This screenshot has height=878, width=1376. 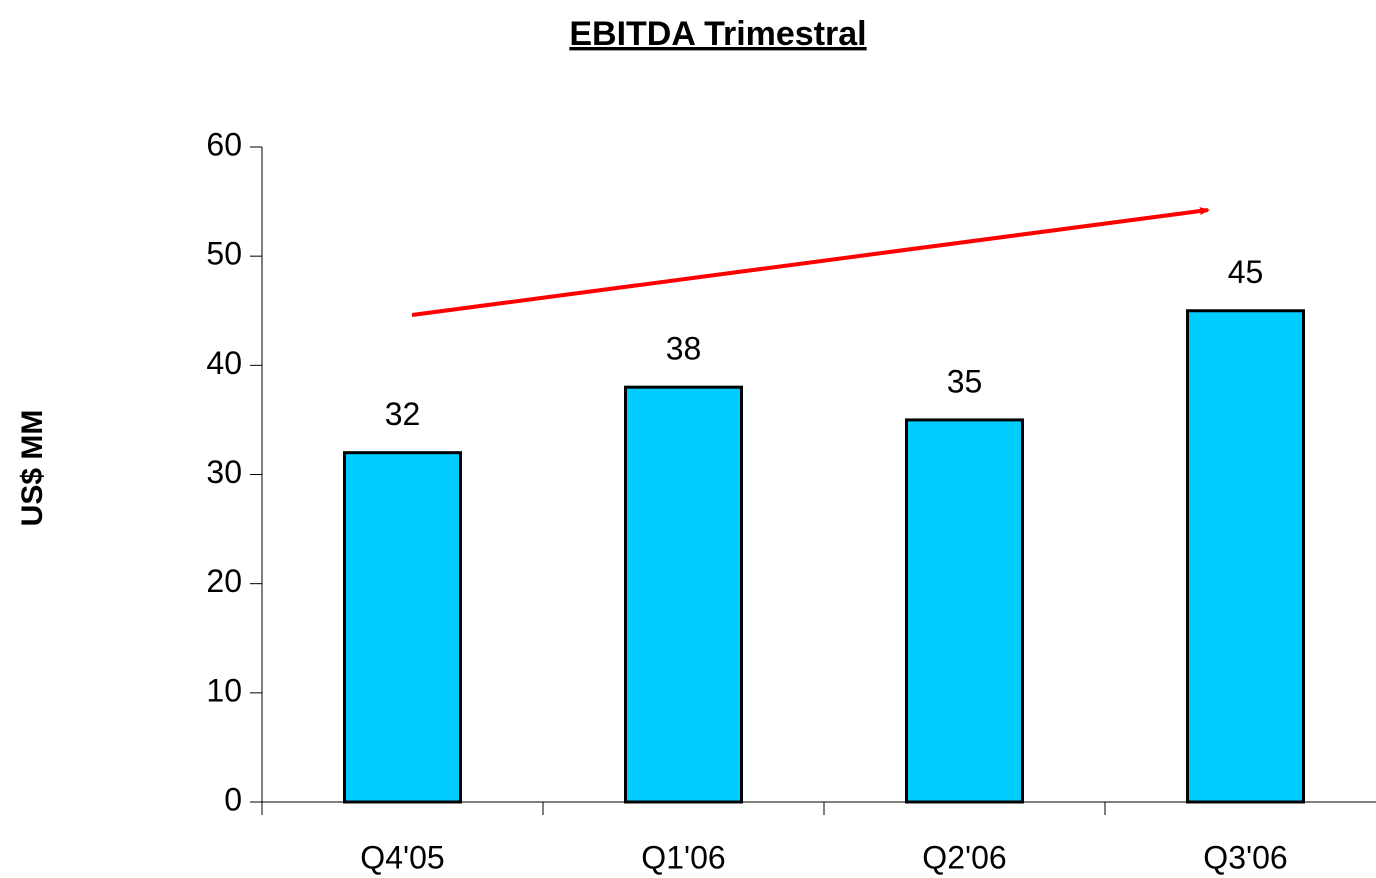 I want to click on value-label: 38, so click(x=684, y=349).